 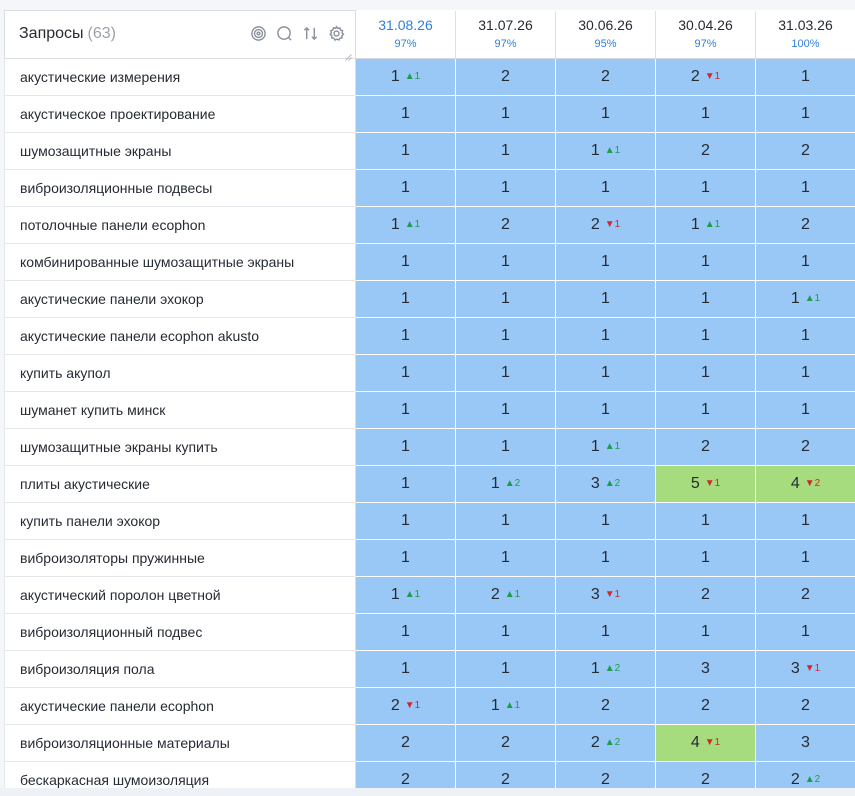 What do you see at coordinates (180, 299) in the screenshot?
I see `query-cell: акустические панели эхокор` at bounding box center [180, 299].